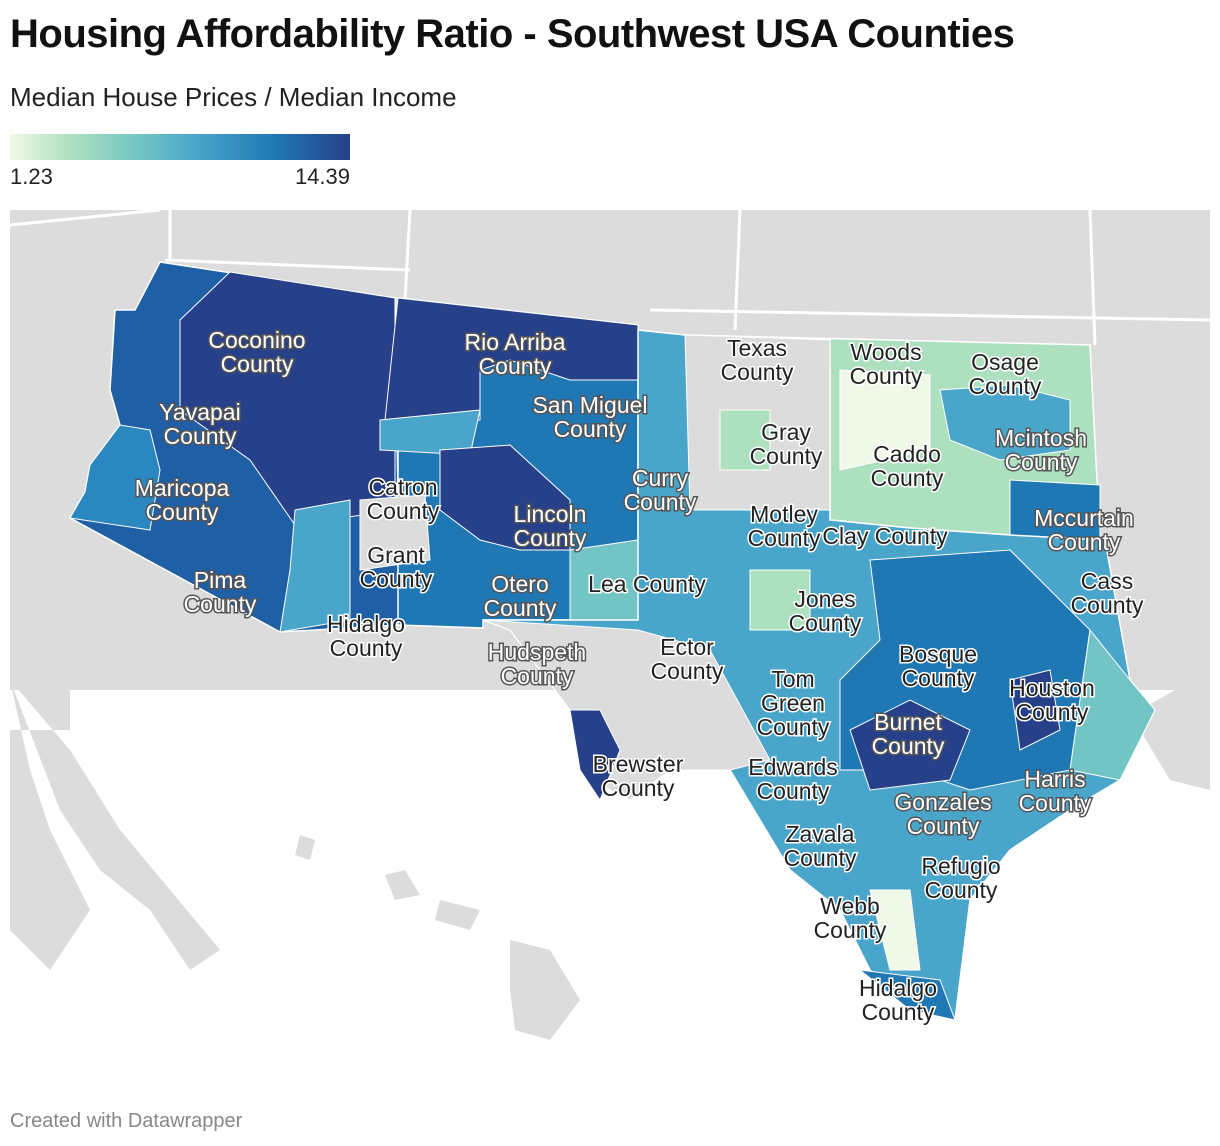  What do you see at coordinates (115, 825) in the screenshot?
I see `baja-california-area` at bounding box center [115, 825].